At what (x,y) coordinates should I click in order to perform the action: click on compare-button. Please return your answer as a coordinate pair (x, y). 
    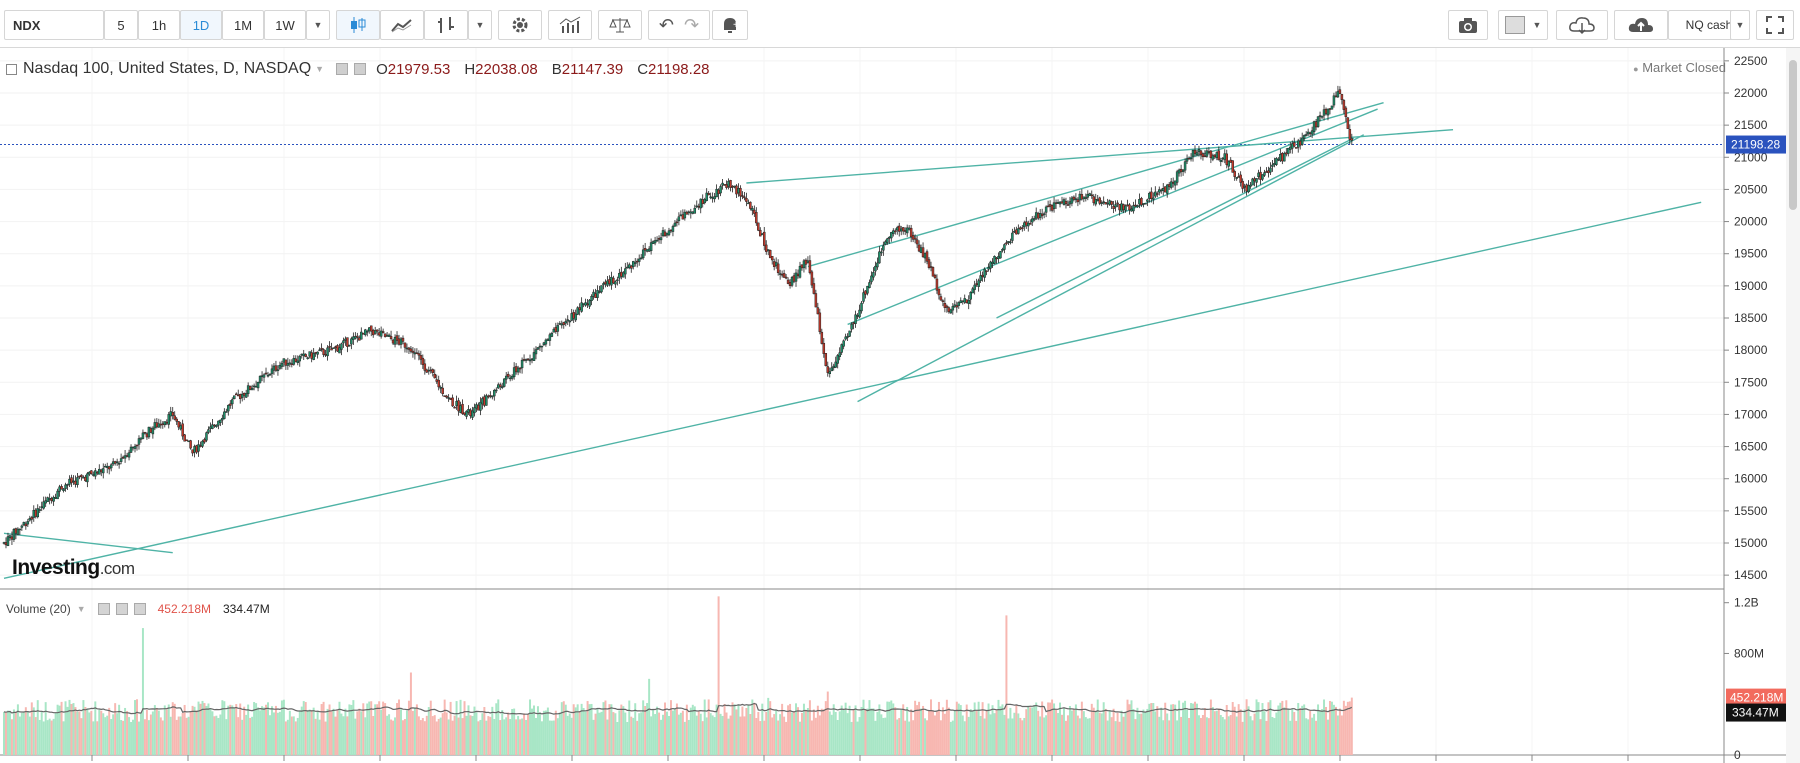
    Looking at the image, I should click on (620, 25).